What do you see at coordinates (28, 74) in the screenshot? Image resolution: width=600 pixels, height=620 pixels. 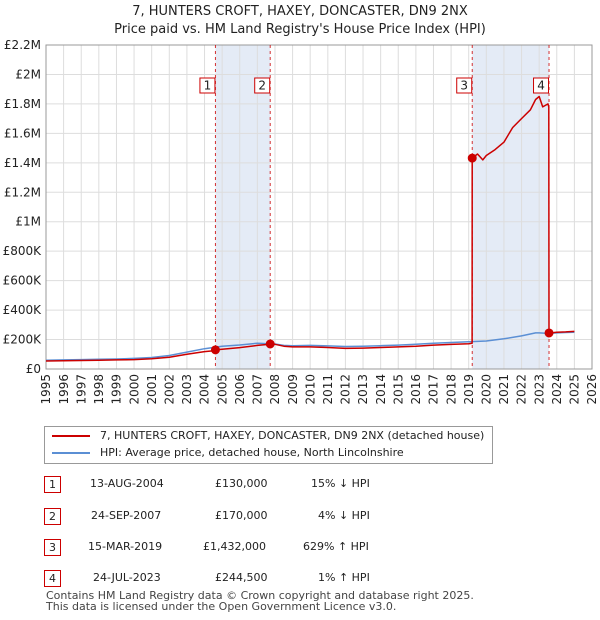 I see `y-tick-label: £2M` at bounding box center [28, 74].